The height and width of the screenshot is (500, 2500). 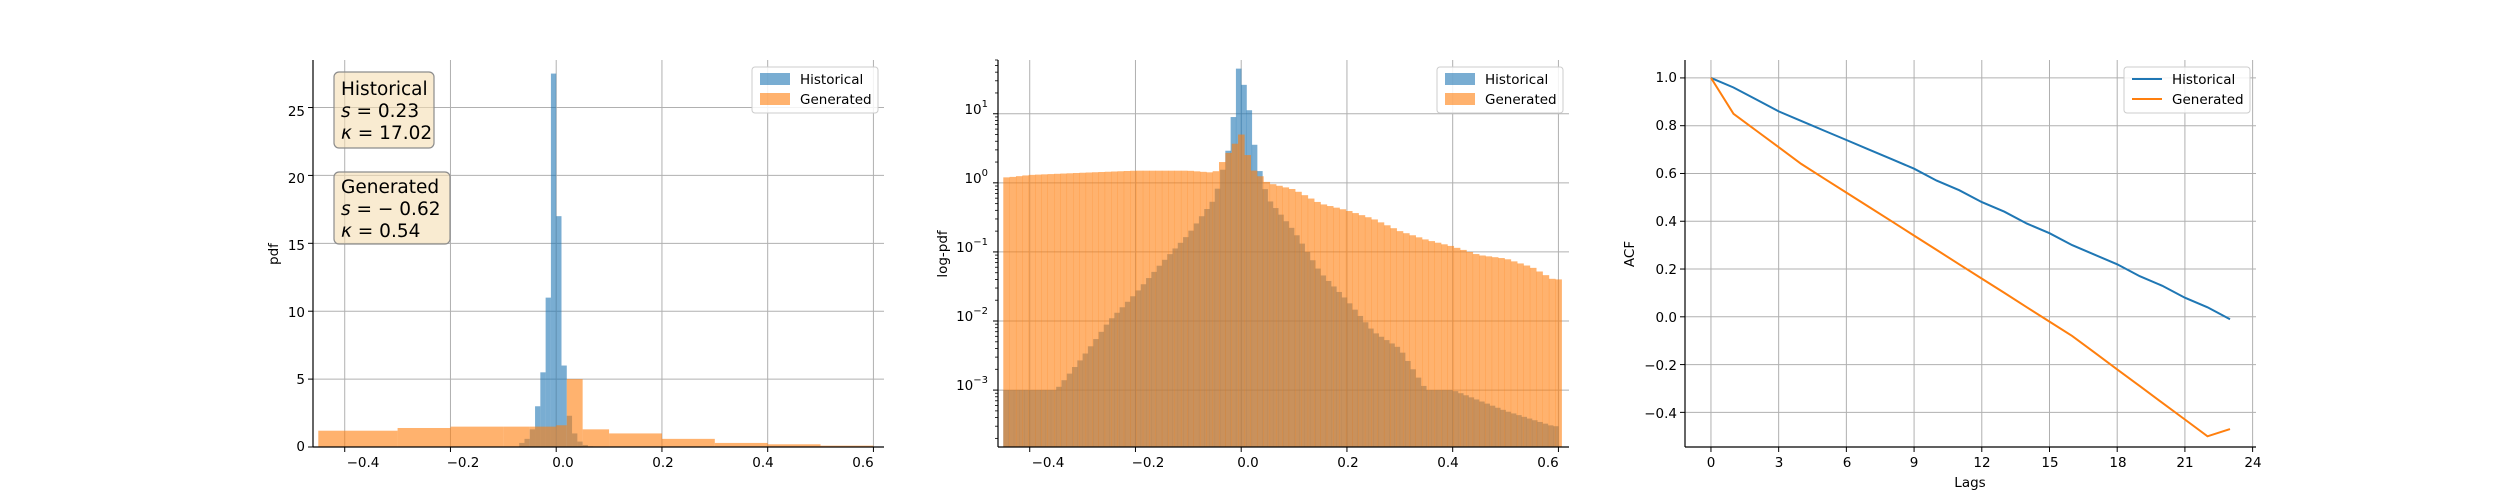 What do you see at coordinates (562, 463) in the screenshot?
I see `pdf-x-tick-label: 0.0` at bounding box center [562, 463].